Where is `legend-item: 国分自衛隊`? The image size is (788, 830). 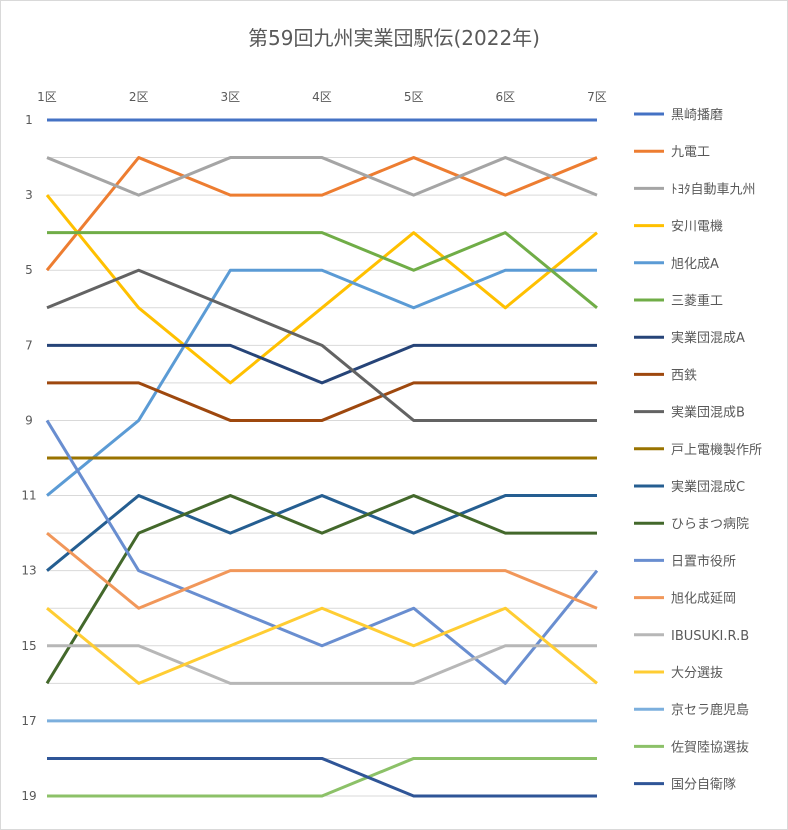
legend-item: 国分自衛隊 is located at coordinates (685, 785).